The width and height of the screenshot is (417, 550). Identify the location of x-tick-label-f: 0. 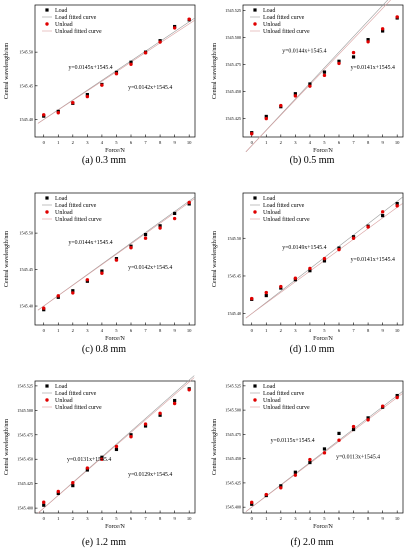
(252, 518).